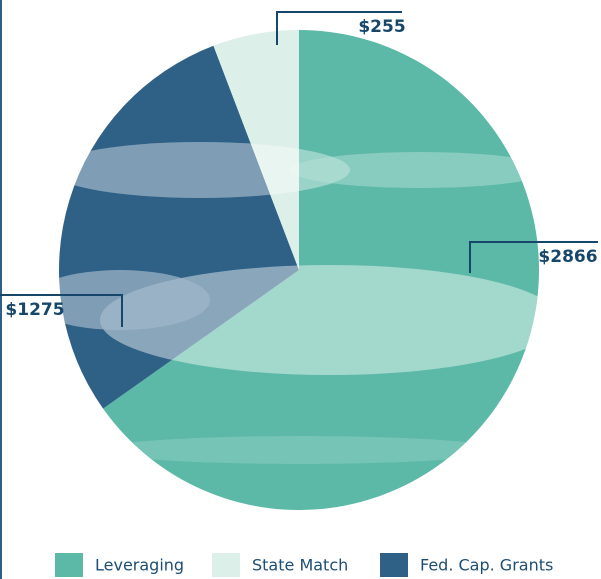 Image resolution: width=601 pixels, height=579 pixels. I want to click on value-label: $1275, so click(34, 310).